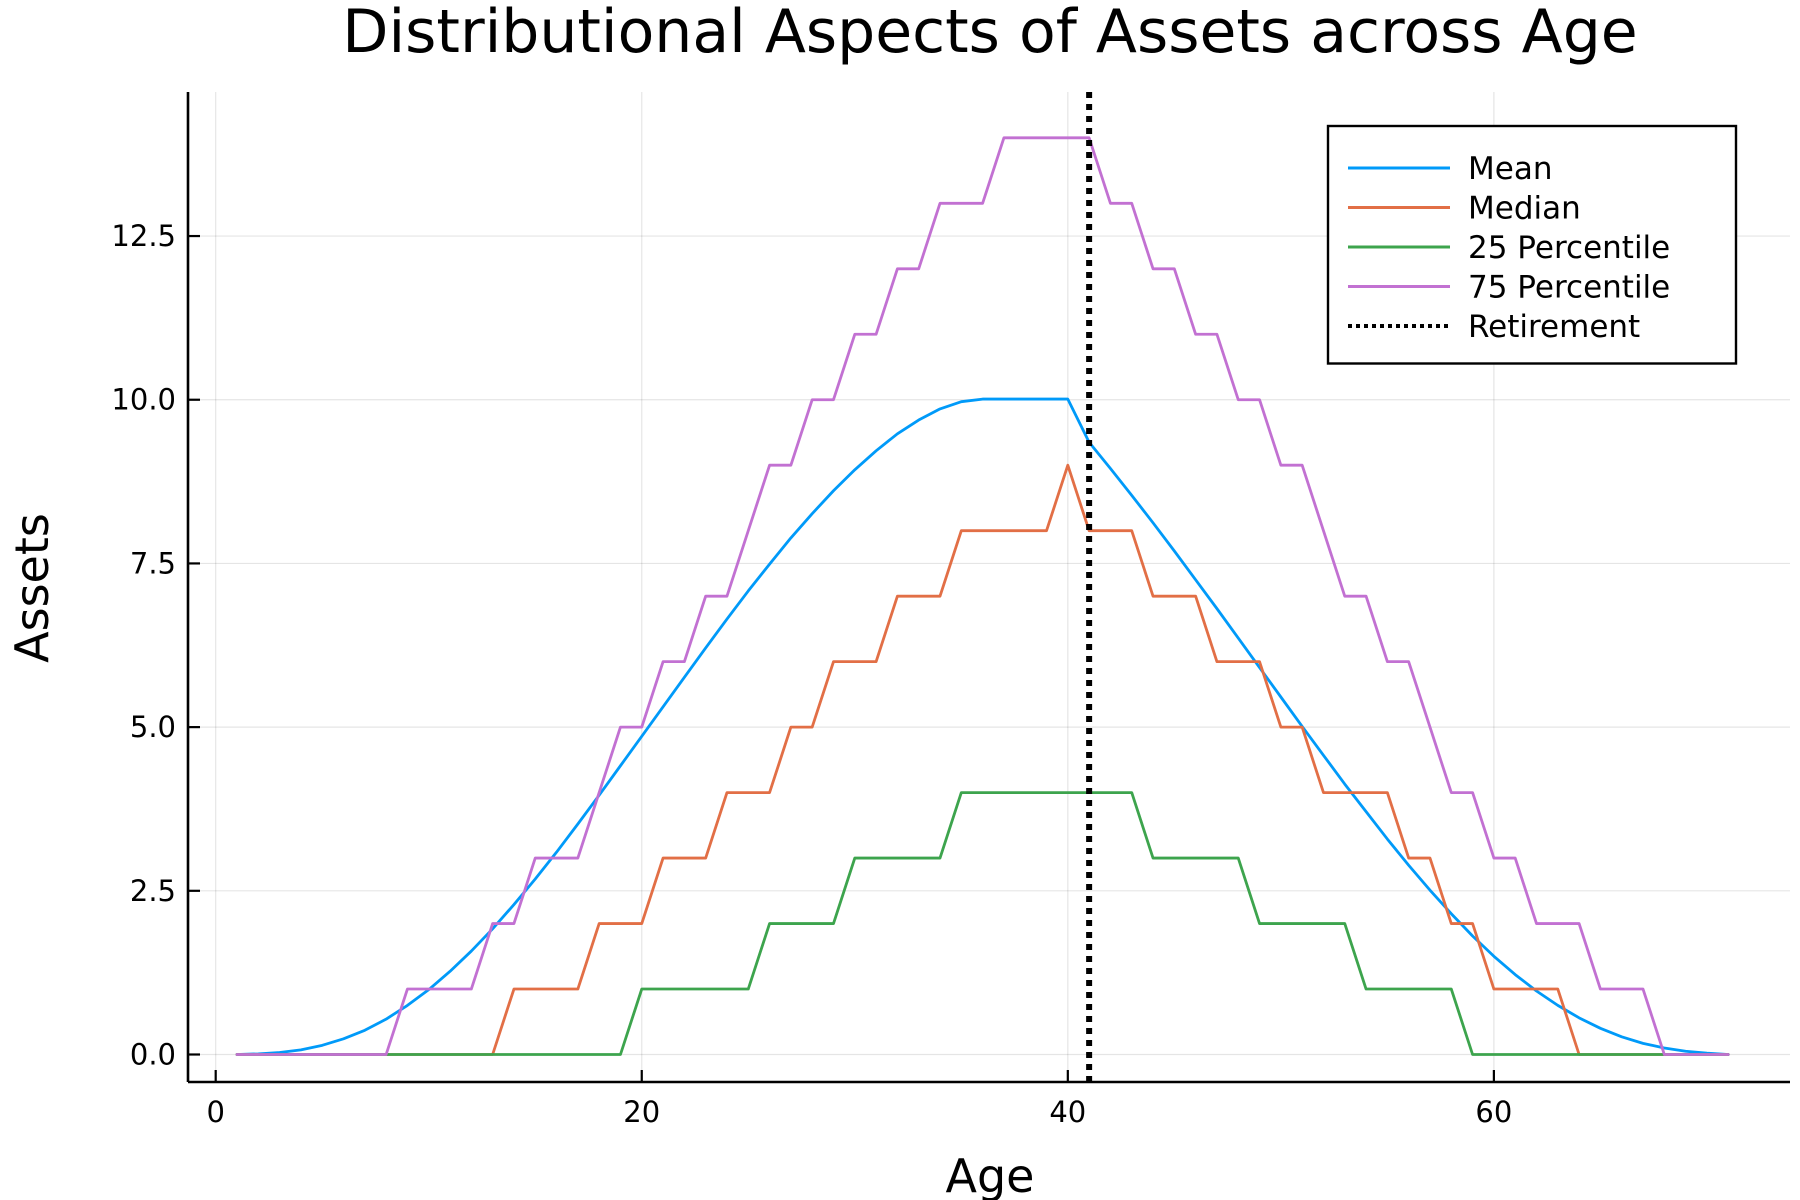 This screenshot has height=1200, width=1800. Describe the element at coordinates (153, 1055) in the screenshot. I see `y-tick-label: 0.0` at that location.